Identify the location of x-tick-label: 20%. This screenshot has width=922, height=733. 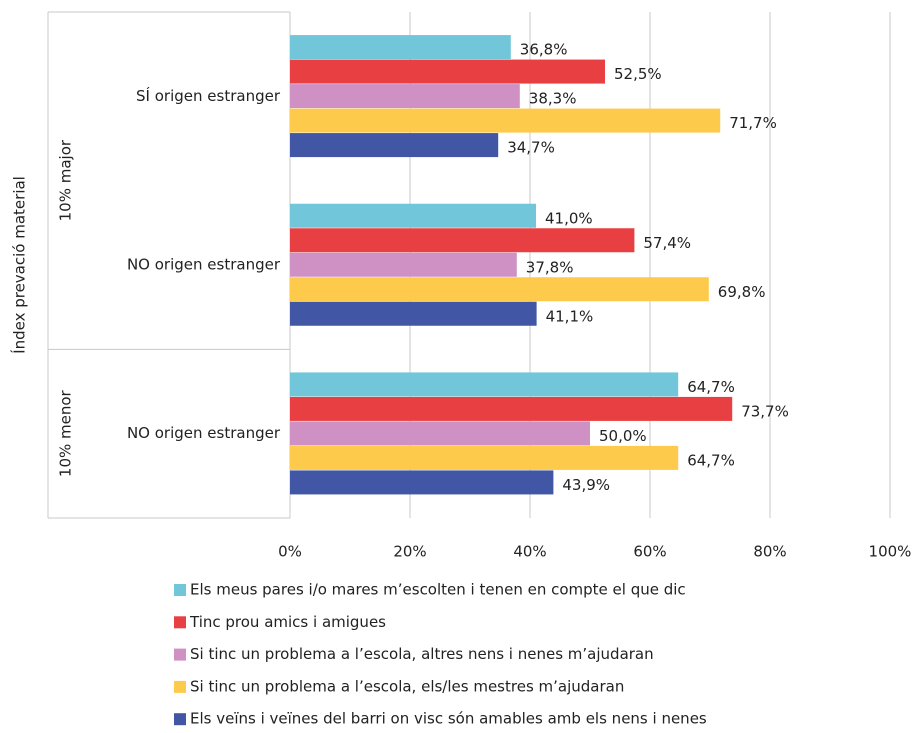
(409, 552).